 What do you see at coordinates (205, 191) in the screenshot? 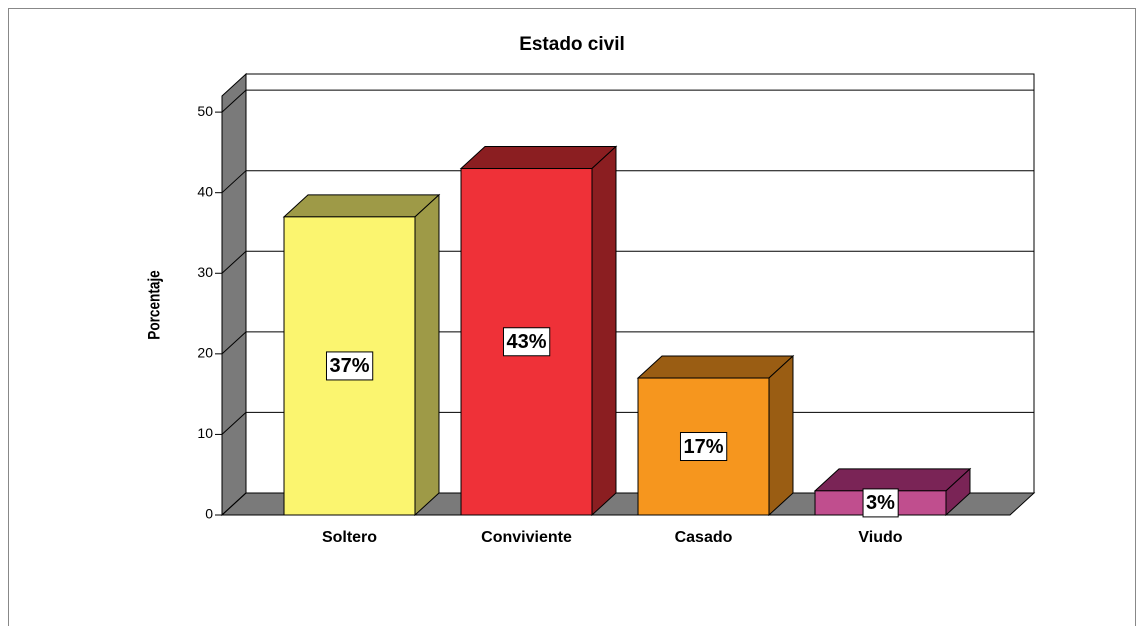
I see `y-tick-label: 40` at bounding box center [205, 191].